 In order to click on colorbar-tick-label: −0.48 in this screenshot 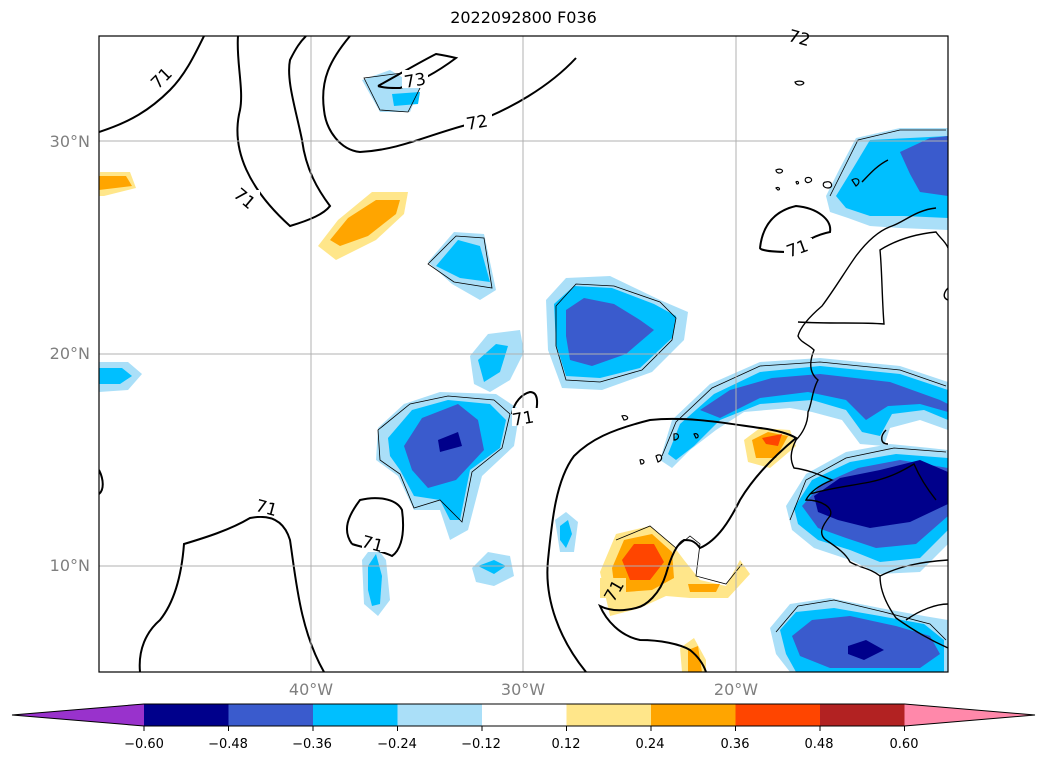, I will do `click(228, 744)`.